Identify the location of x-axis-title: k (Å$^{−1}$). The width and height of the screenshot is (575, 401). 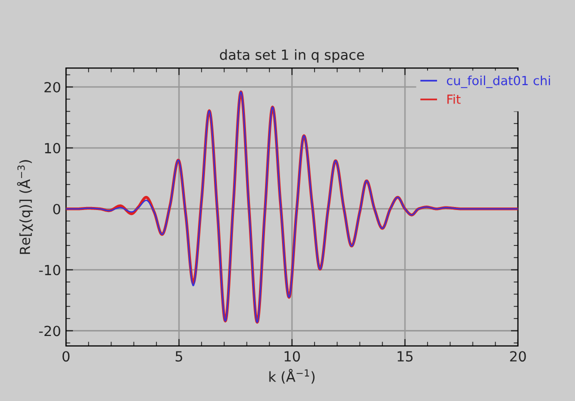
(292, 376).